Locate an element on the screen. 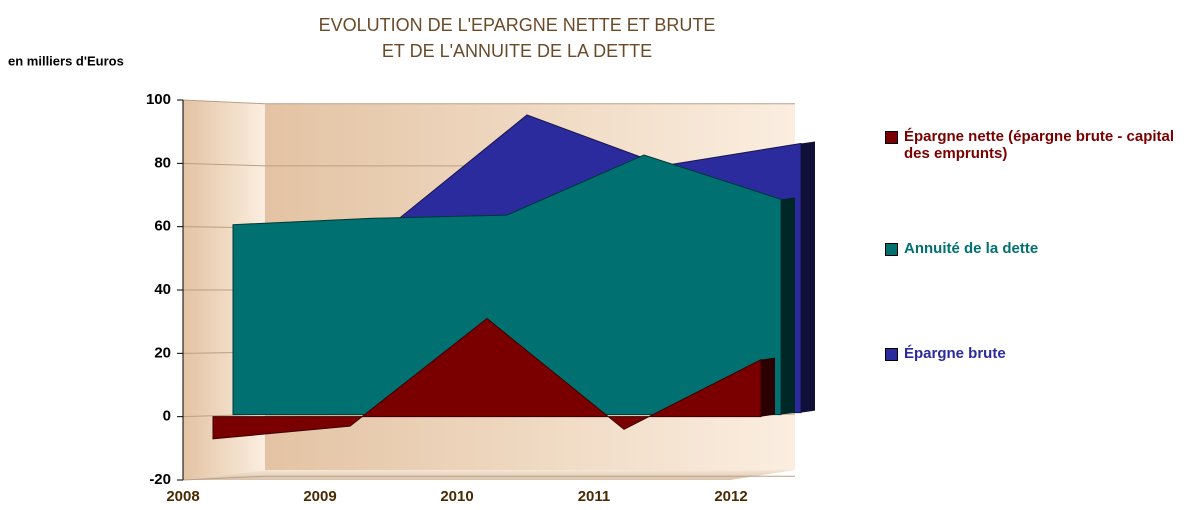 The width and height of the screenshot is (1200, 510). y-tick-label: 20 is located at coordinates (162, 352).